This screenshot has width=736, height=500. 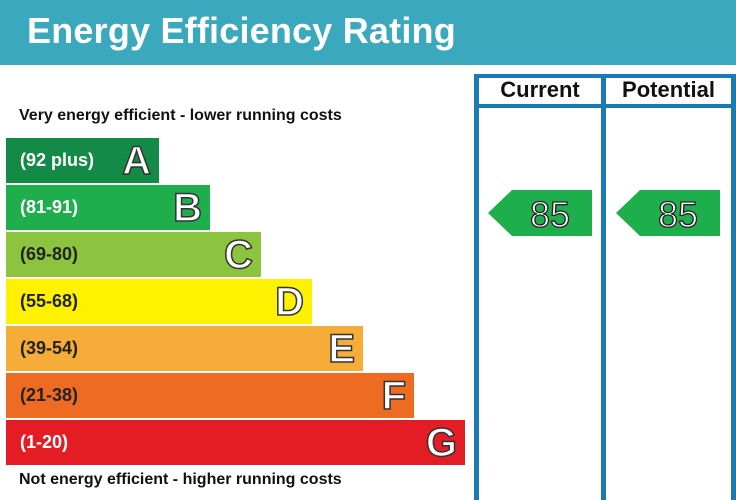 I want to click on rating-band-d: (55-68) D, so click(x=159, y=302).